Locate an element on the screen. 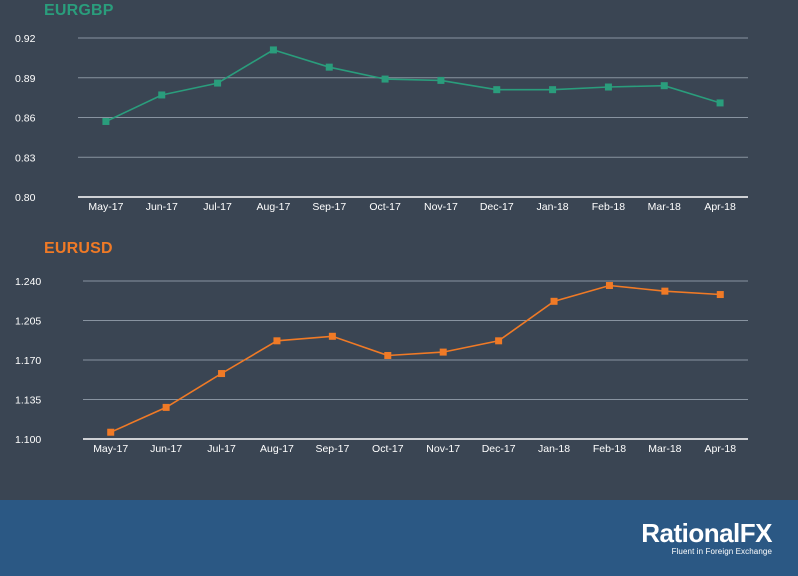  eurgbp-series-line is located at coordinates (413, 86).